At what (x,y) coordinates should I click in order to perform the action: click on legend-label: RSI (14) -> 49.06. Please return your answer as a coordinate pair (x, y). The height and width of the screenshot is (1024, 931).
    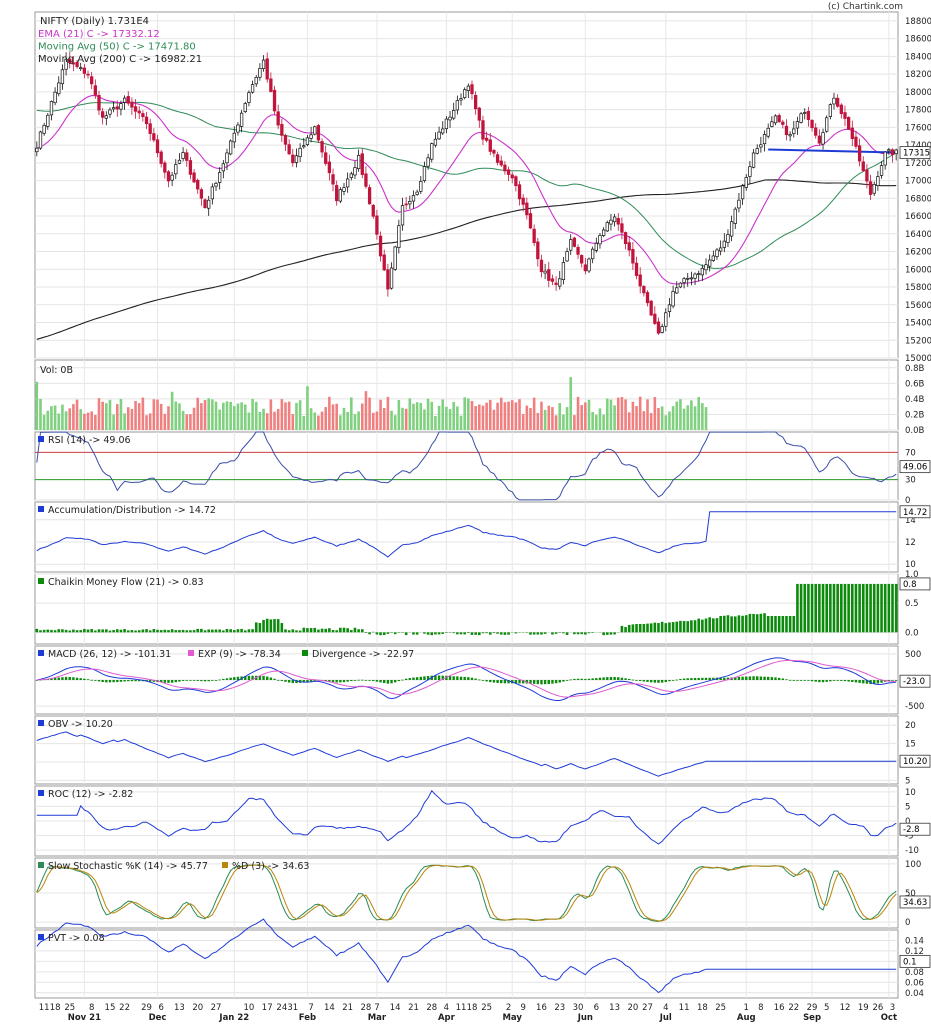
    Looking at the image, I should click on (89, 440).